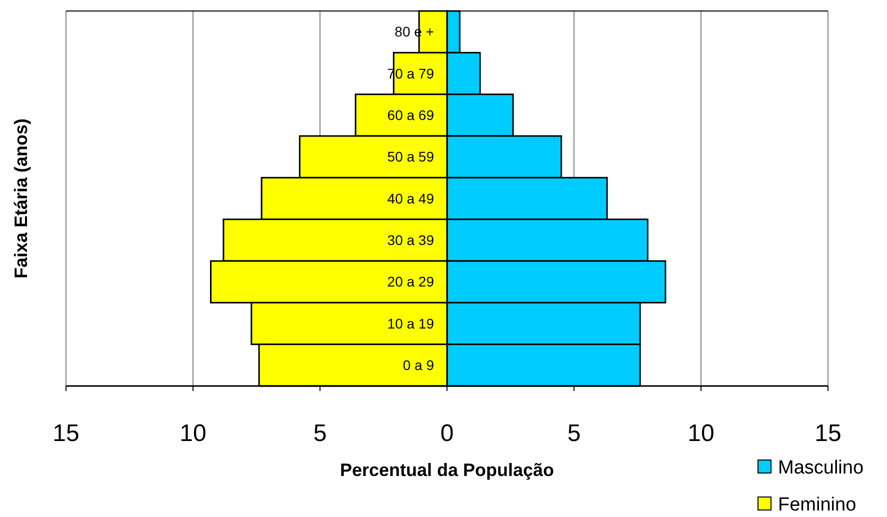  Describe the element at coordinates (410, 323) in the screenshot. I see `y-tick-label: 10 a 19` at that location.